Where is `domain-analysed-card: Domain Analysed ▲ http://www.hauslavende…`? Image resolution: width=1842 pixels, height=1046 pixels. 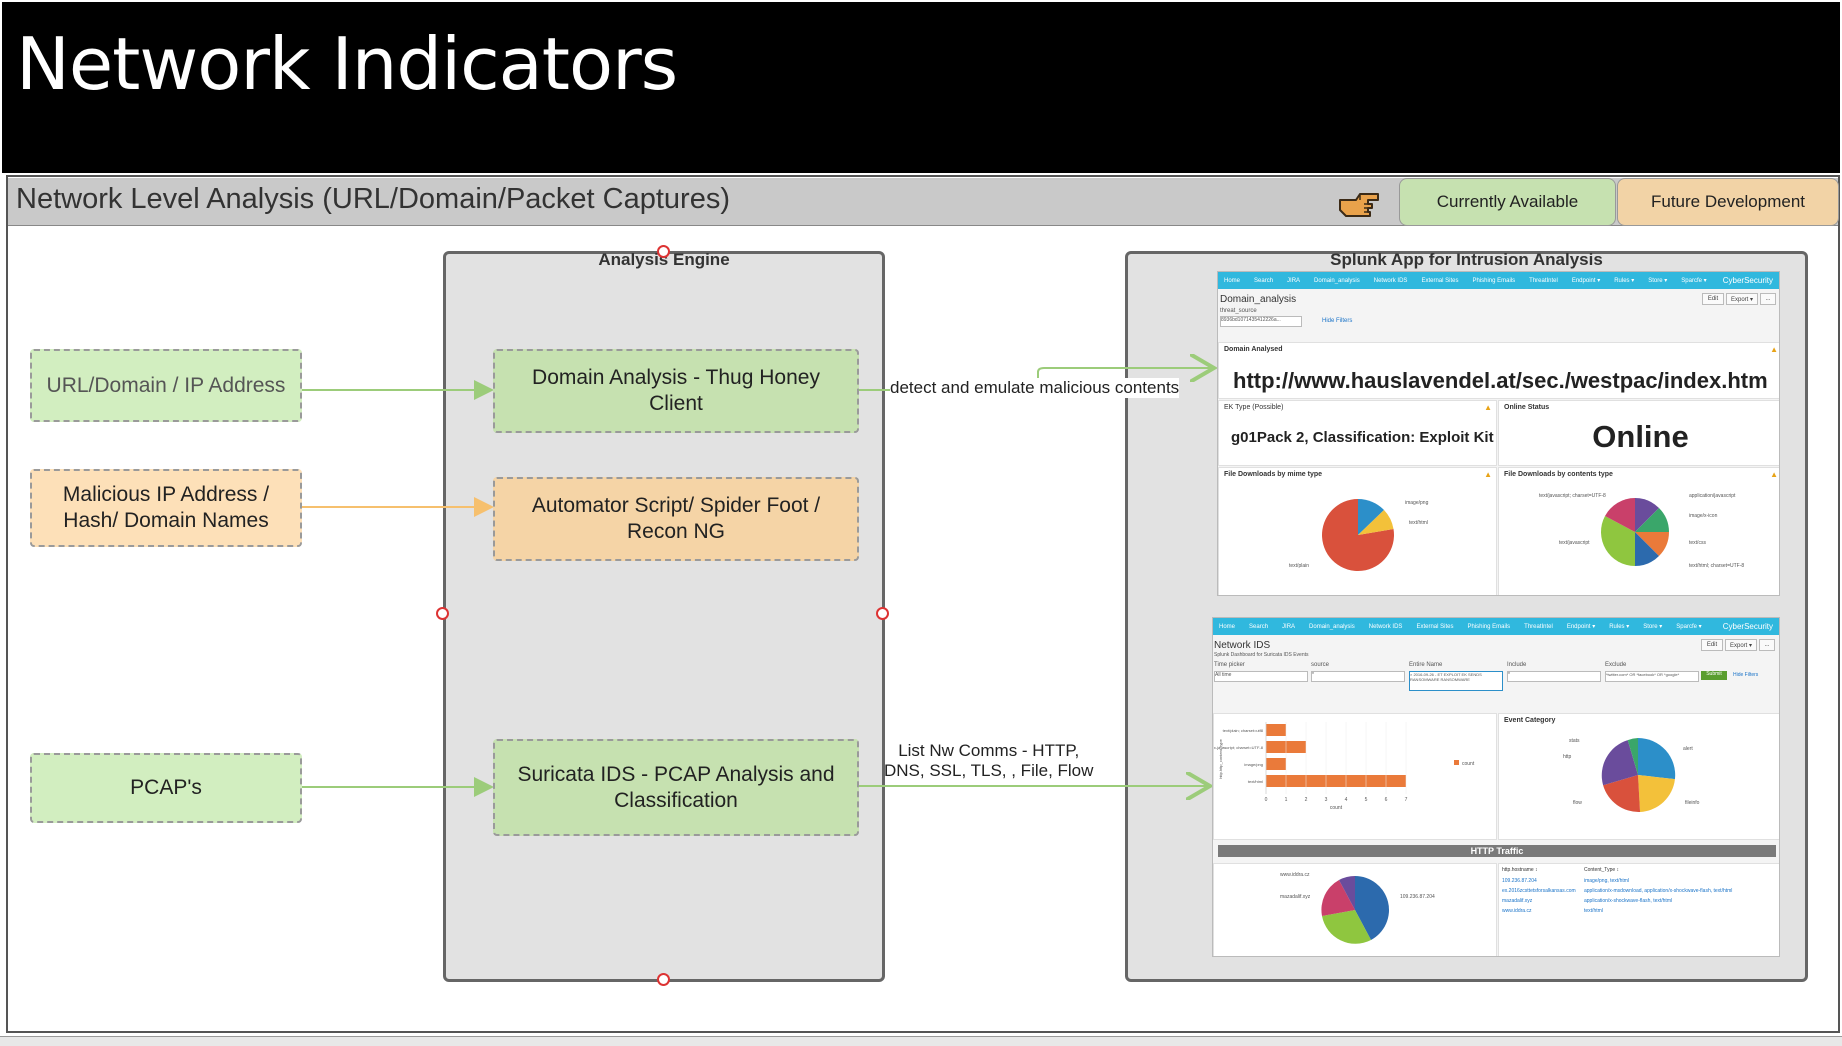
domain-analysed-card: Domain Analysed ▲ http://www.hauslavende… is located at coordinates (1498, 370).